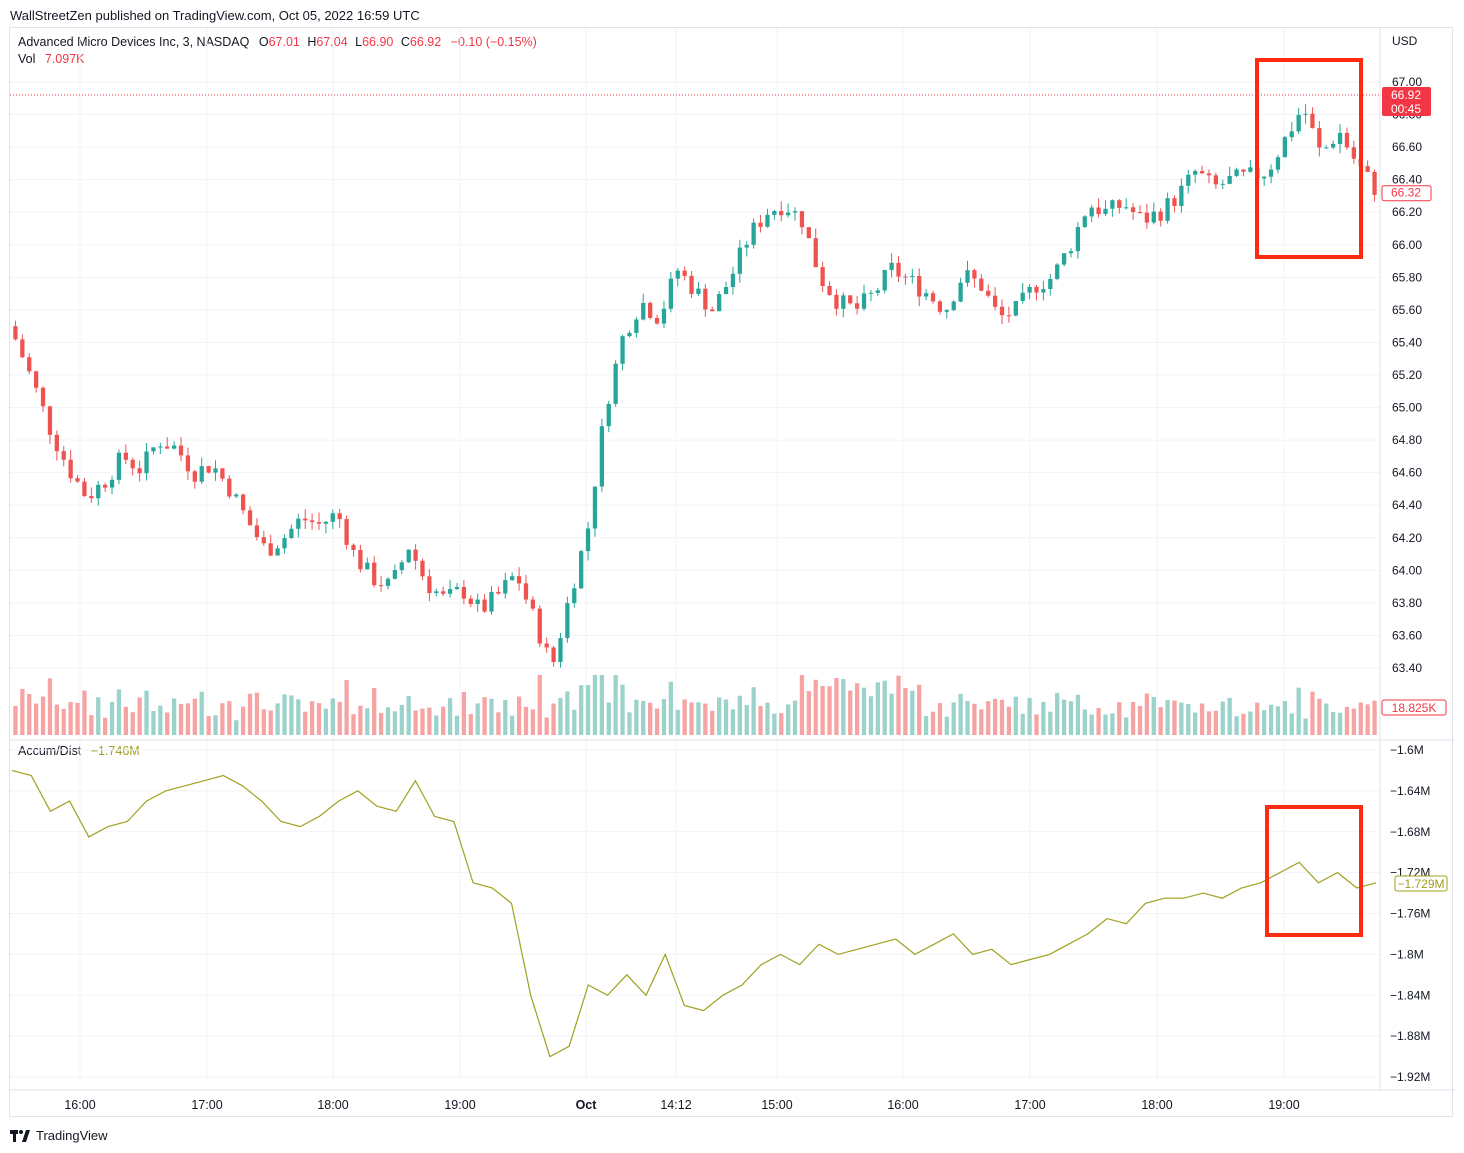 This screenshot has height=1153, width=1464. What do you see at coordinates (1407, 408) in the screenshot?
I see `price-axis-tick-10: 65.00` at bounding box center [1407, 408].